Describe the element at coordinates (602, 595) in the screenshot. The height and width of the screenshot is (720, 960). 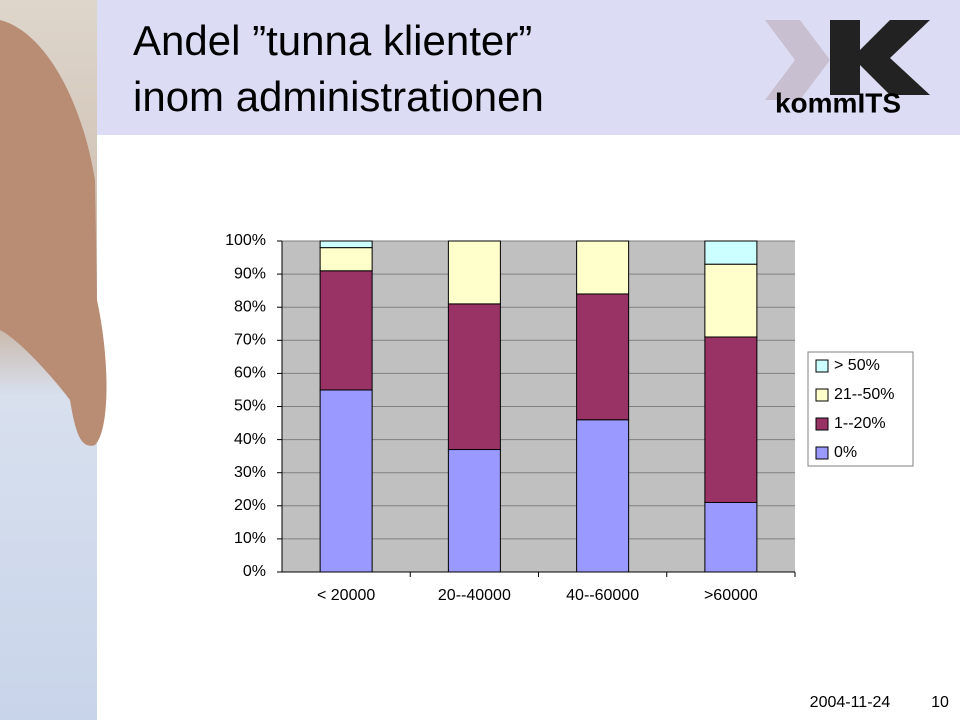
I see `x-tick-label: 40--60000` at that location.